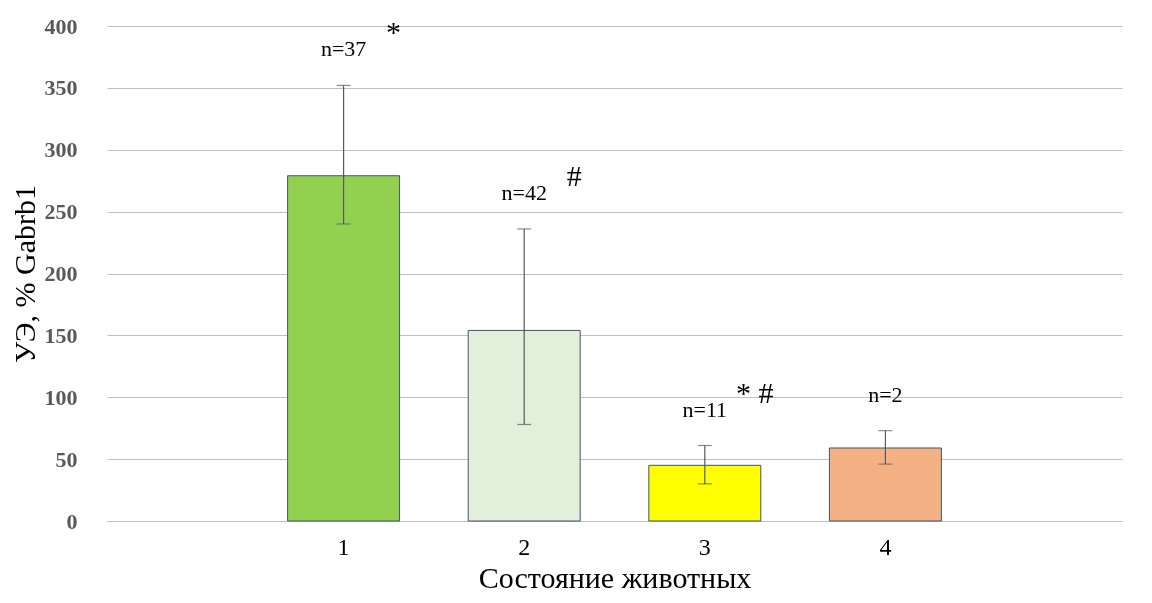 The image size is (1152, 603). I want to click on y-tick-label: 400, so click(61, 26).